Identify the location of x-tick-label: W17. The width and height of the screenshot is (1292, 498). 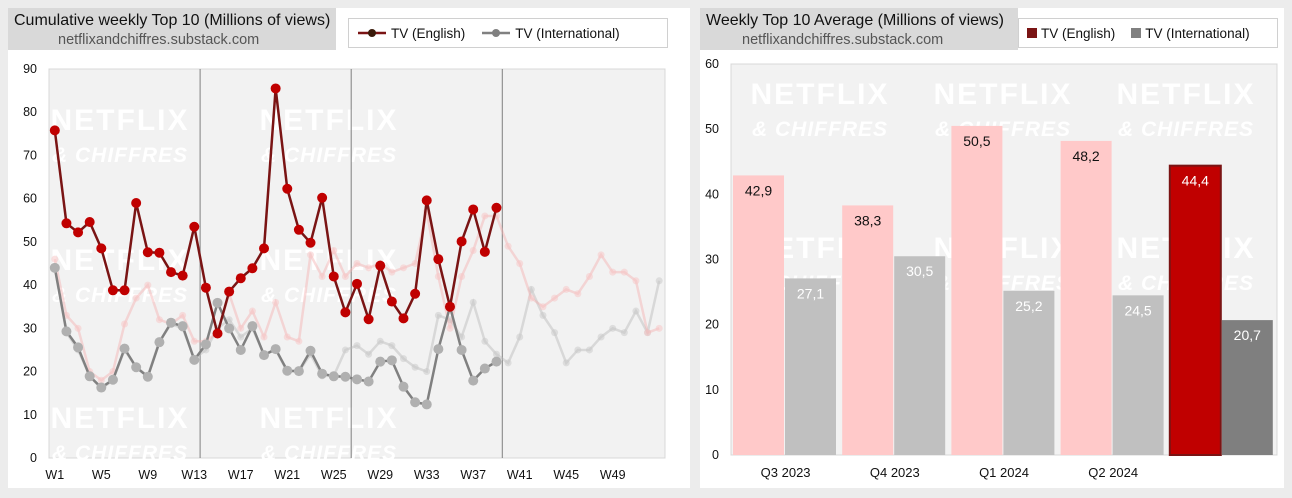
(241, 475).